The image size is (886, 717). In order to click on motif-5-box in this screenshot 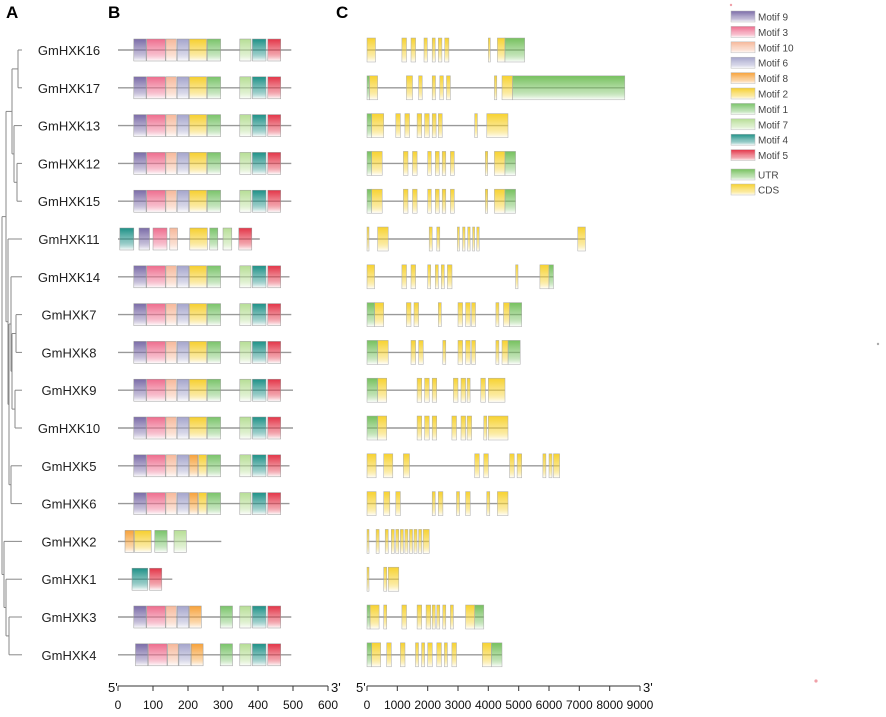, I will do `click(274, 314)`.